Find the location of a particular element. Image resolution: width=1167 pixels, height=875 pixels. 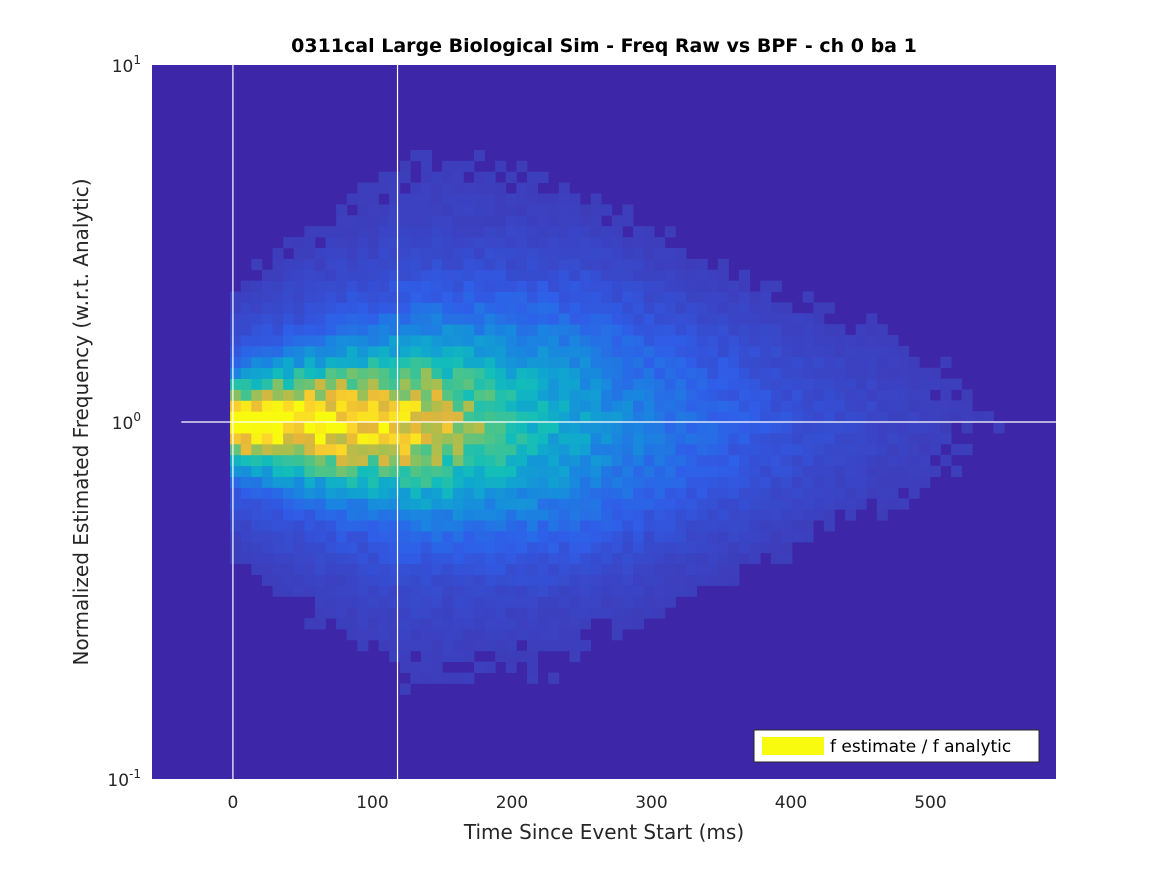

legend: f estimate / f analytic is located at coordinates (896, 746).